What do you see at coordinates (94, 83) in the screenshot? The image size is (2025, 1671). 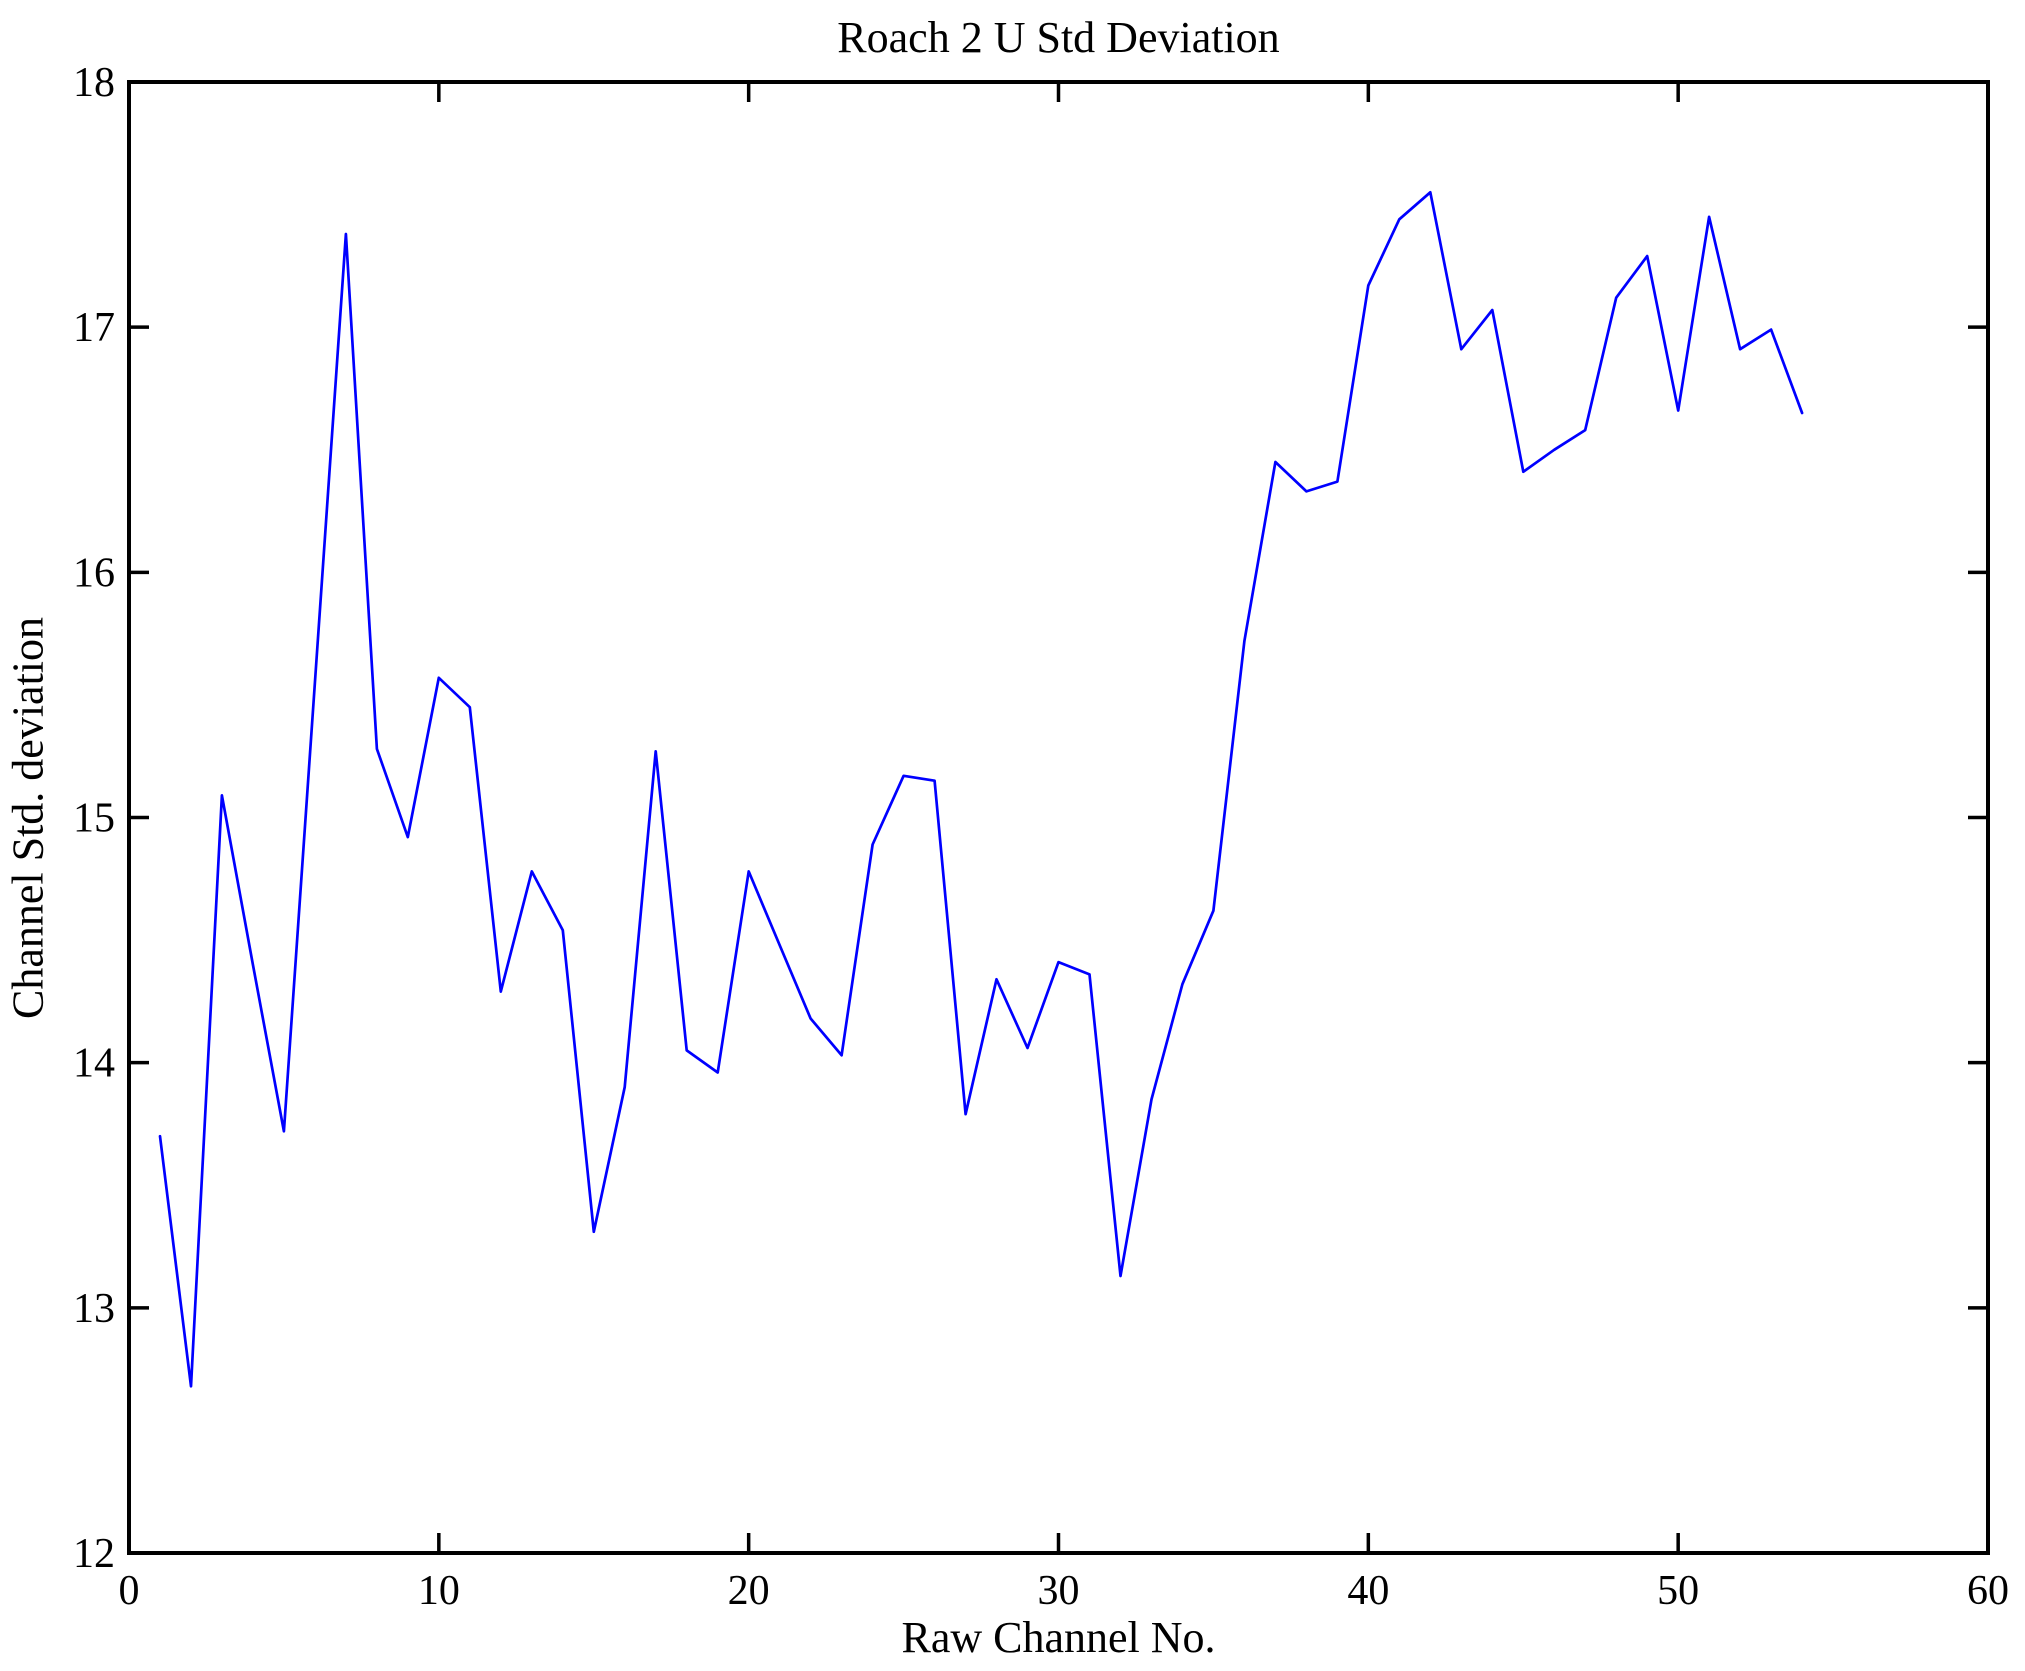 I see `y-tick-label-18: 18` at bounding box center [94, 83].